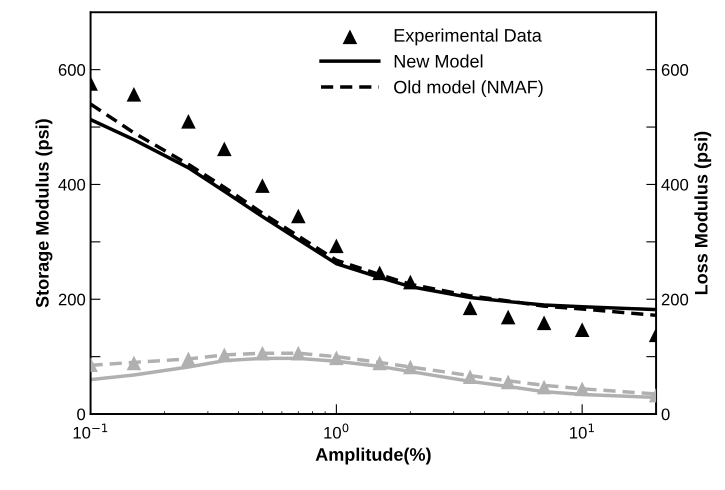  Describe the element at coordinates (72, 300) in the screenshot. I see `y-tick-label: 200` at that location.